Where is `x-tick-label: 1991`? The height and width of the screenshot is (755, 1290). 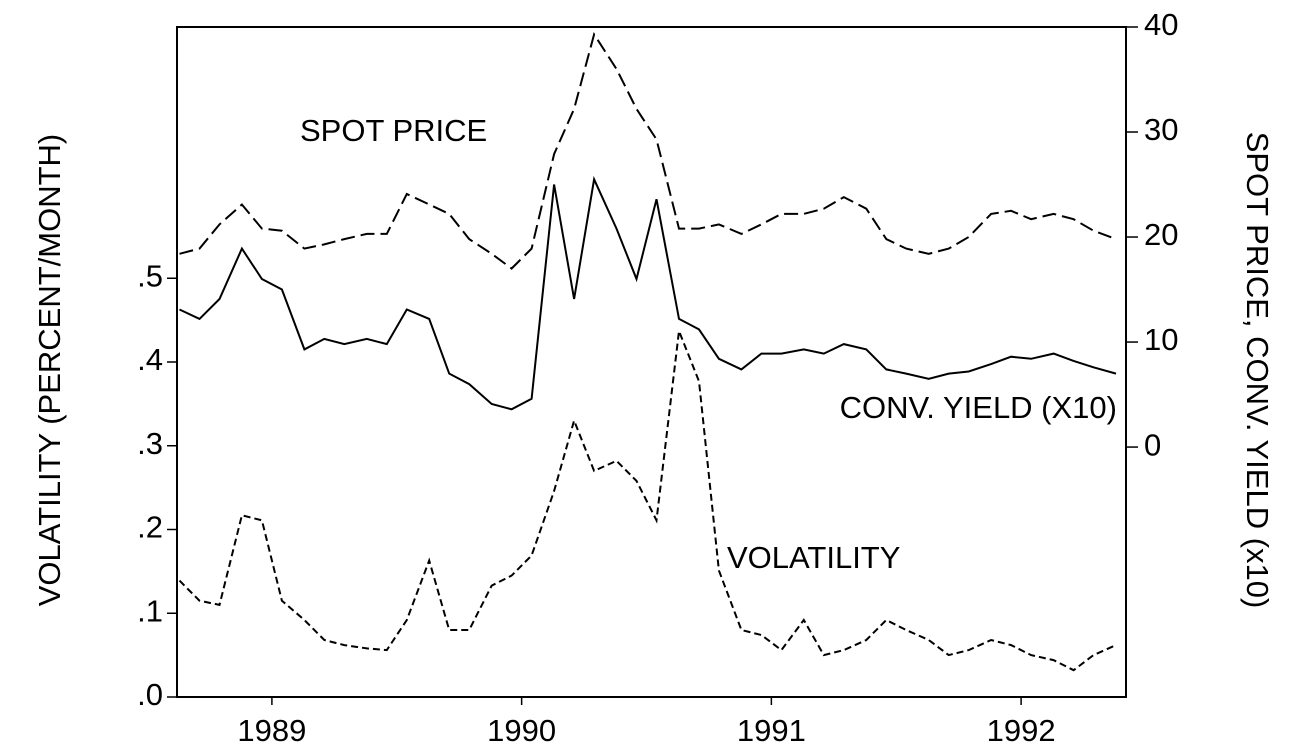 x-tick-label: 1991 is located at coordinates (771, 730).